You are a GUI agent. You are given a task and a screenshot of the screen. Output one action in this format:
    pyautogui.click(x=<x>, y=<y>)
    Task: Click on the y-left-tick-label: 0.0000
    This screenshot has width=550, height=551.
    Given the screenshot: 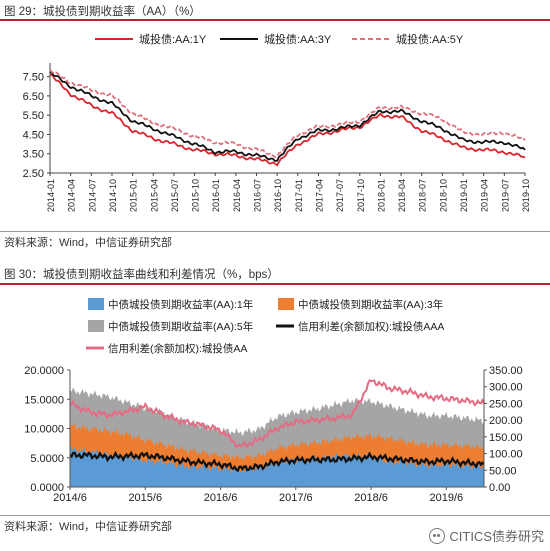 What is the action you would take?
    pyautogui.click(x=47, y=488)
    